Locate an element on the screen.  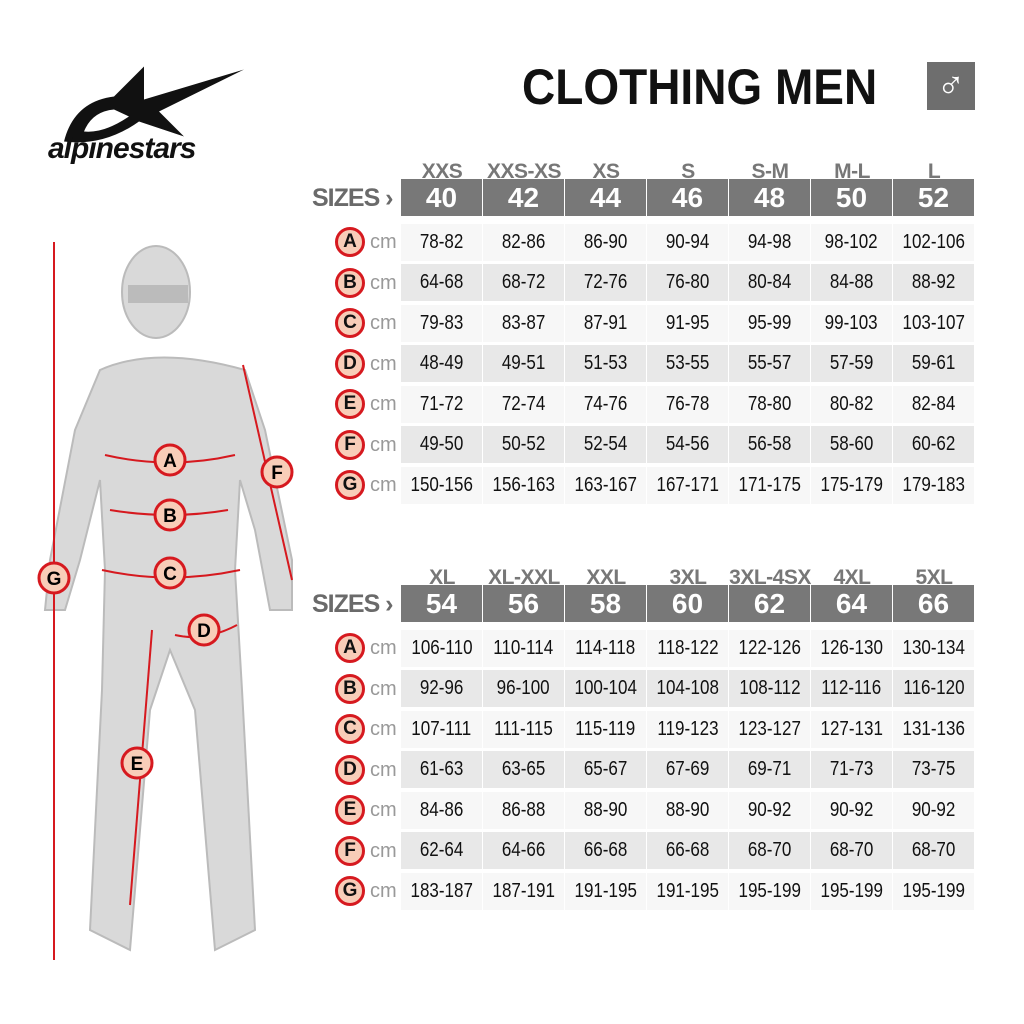
table-cell: 82-86 is located at coordinates (523, 242).